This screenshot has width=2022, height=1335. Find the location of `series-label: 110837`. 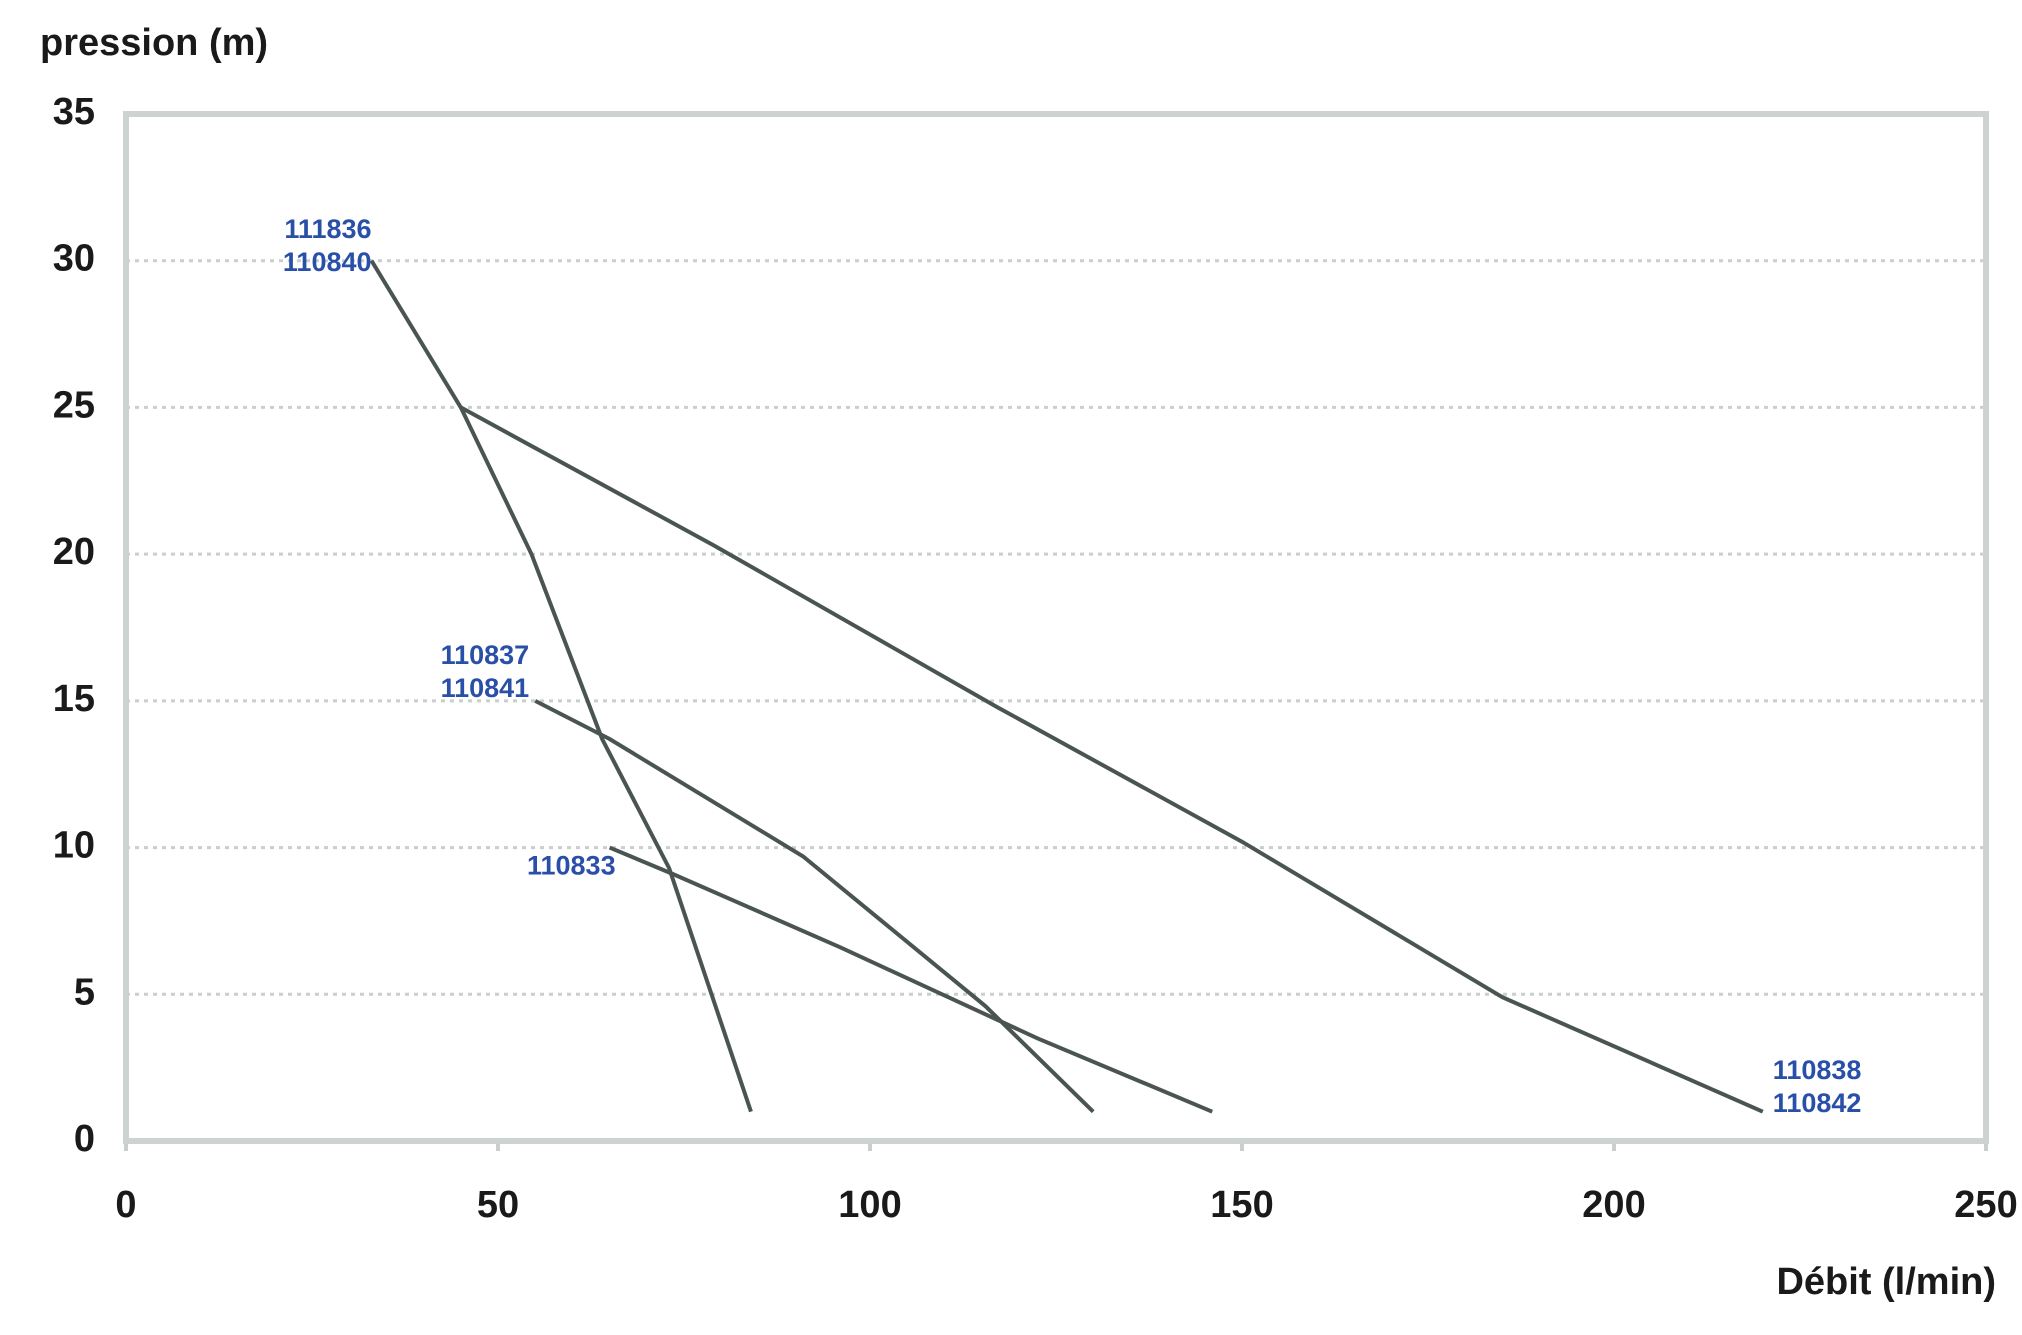

series-label: 110837 is located at coordinates (485, 655).